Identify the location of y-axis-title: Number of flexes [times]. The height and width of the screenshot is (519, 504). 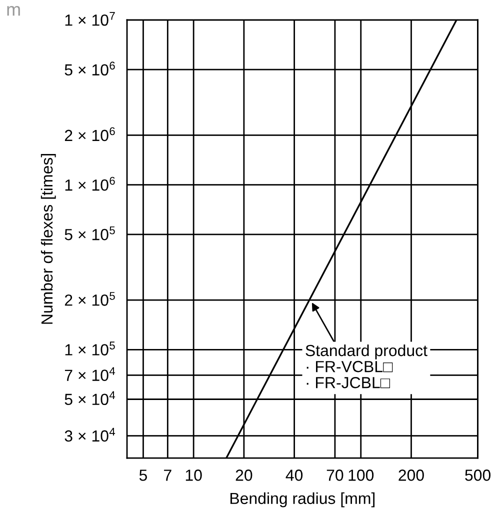
(48, 239).